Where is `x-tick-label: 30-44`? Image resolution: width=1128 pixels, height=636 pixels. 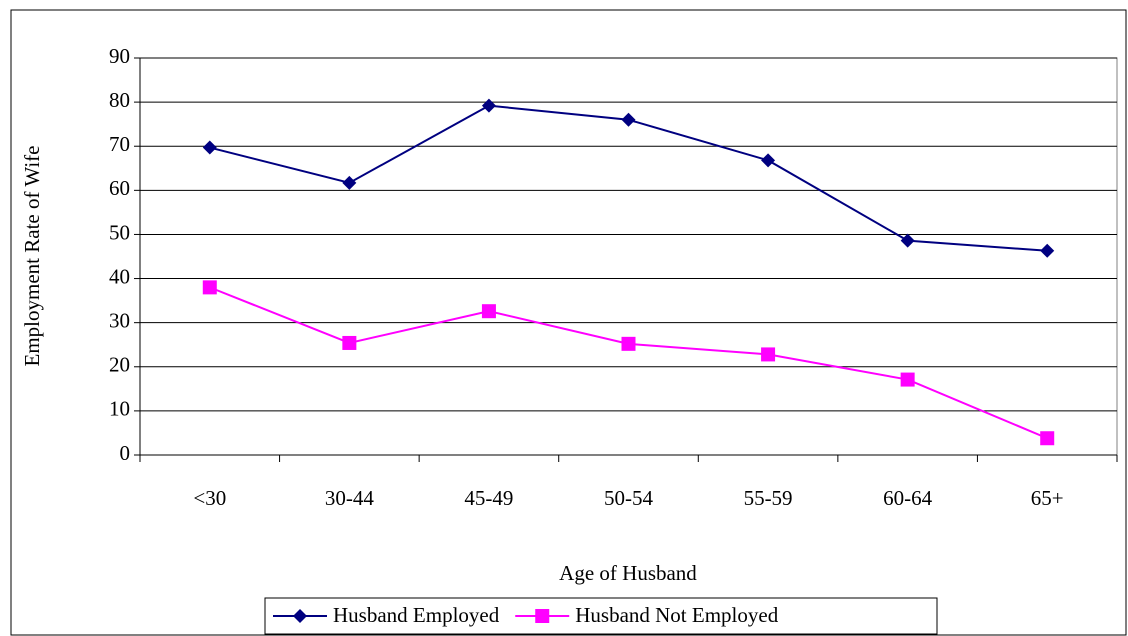 x-tick-label: 30-44 is located at coordinates (349, 498).